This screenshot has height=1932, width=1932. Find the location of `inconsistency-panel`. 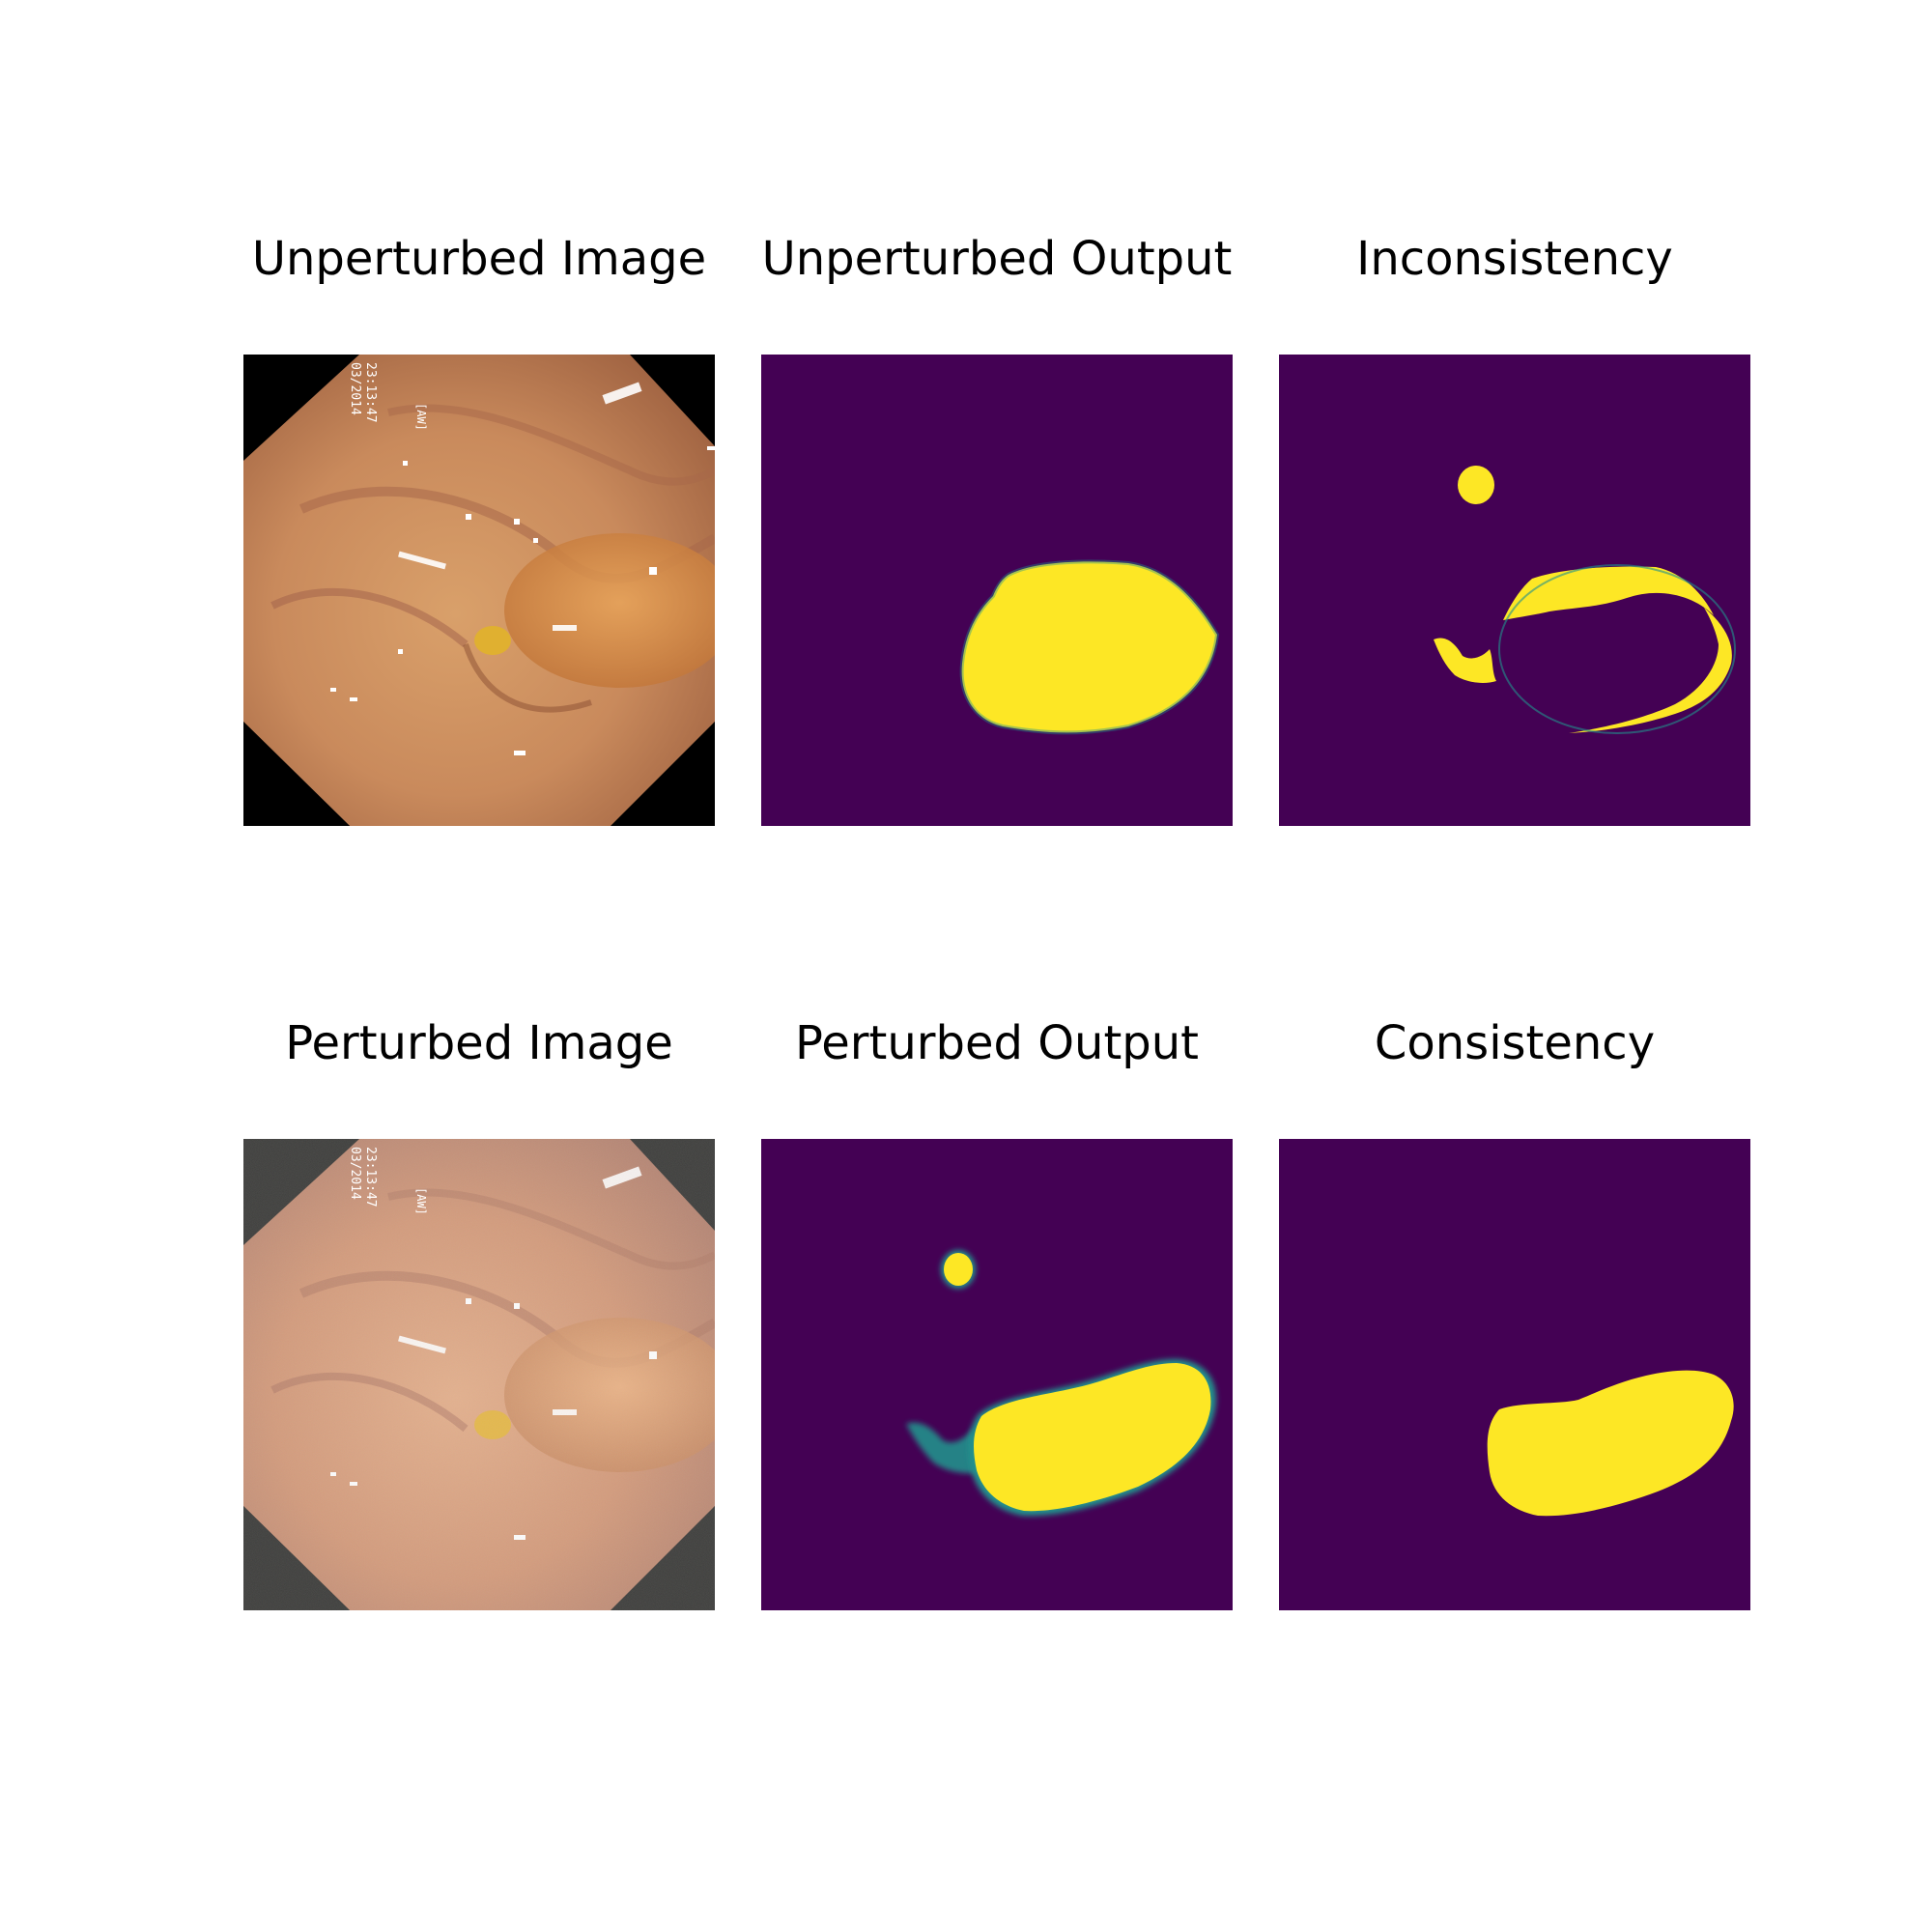

inconsistency-panel is located at coordinates (1514, 590).